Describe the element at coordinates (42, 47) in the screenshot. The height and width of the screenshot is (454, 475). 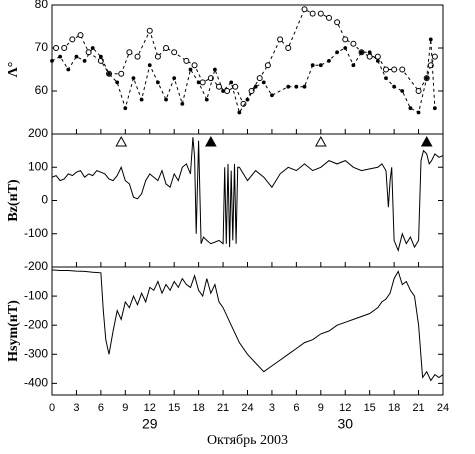
I see `y-tick-label: 70` at that location.